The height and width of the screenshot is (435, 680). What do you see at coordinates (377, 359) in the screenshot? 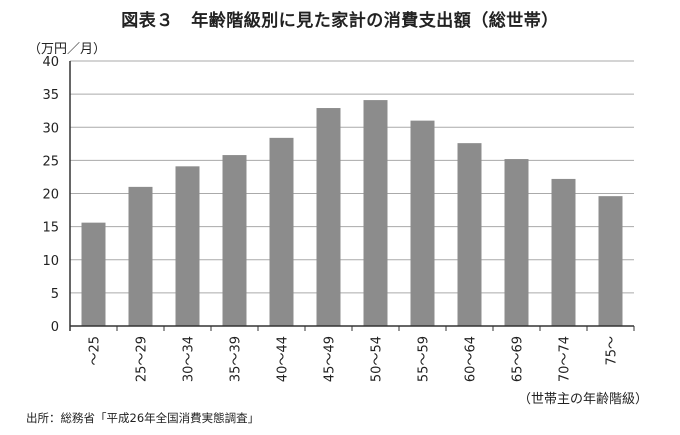
I see `x-tick-label: 50～54` at bounding box center [377, 359].